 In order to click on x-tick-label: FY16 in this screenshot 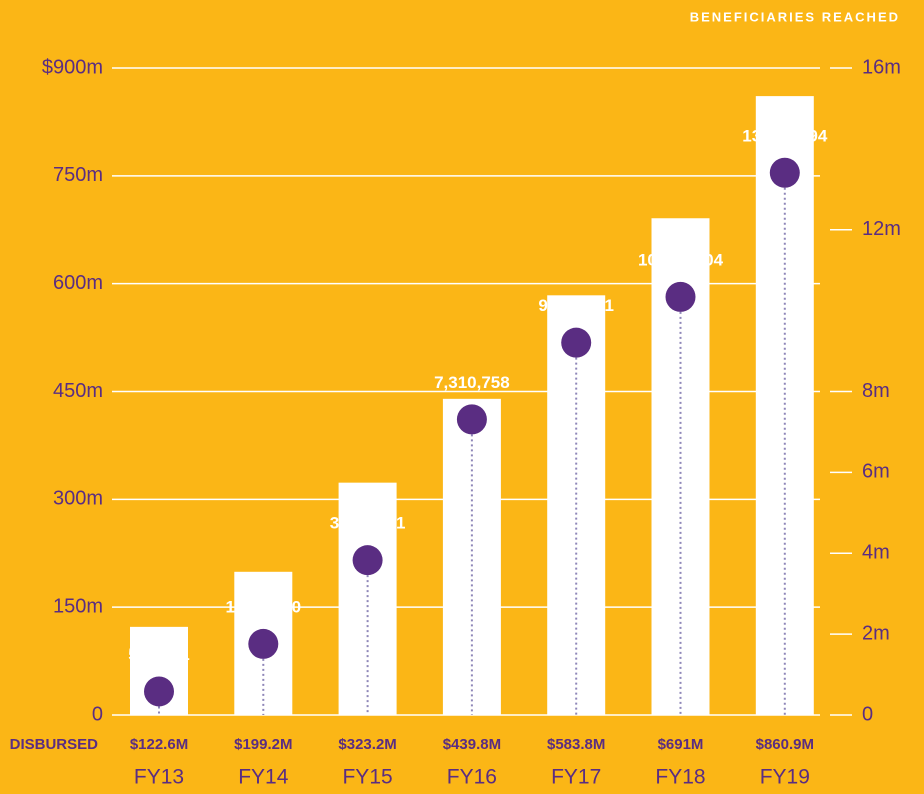, I will do `click(472, 777)`.